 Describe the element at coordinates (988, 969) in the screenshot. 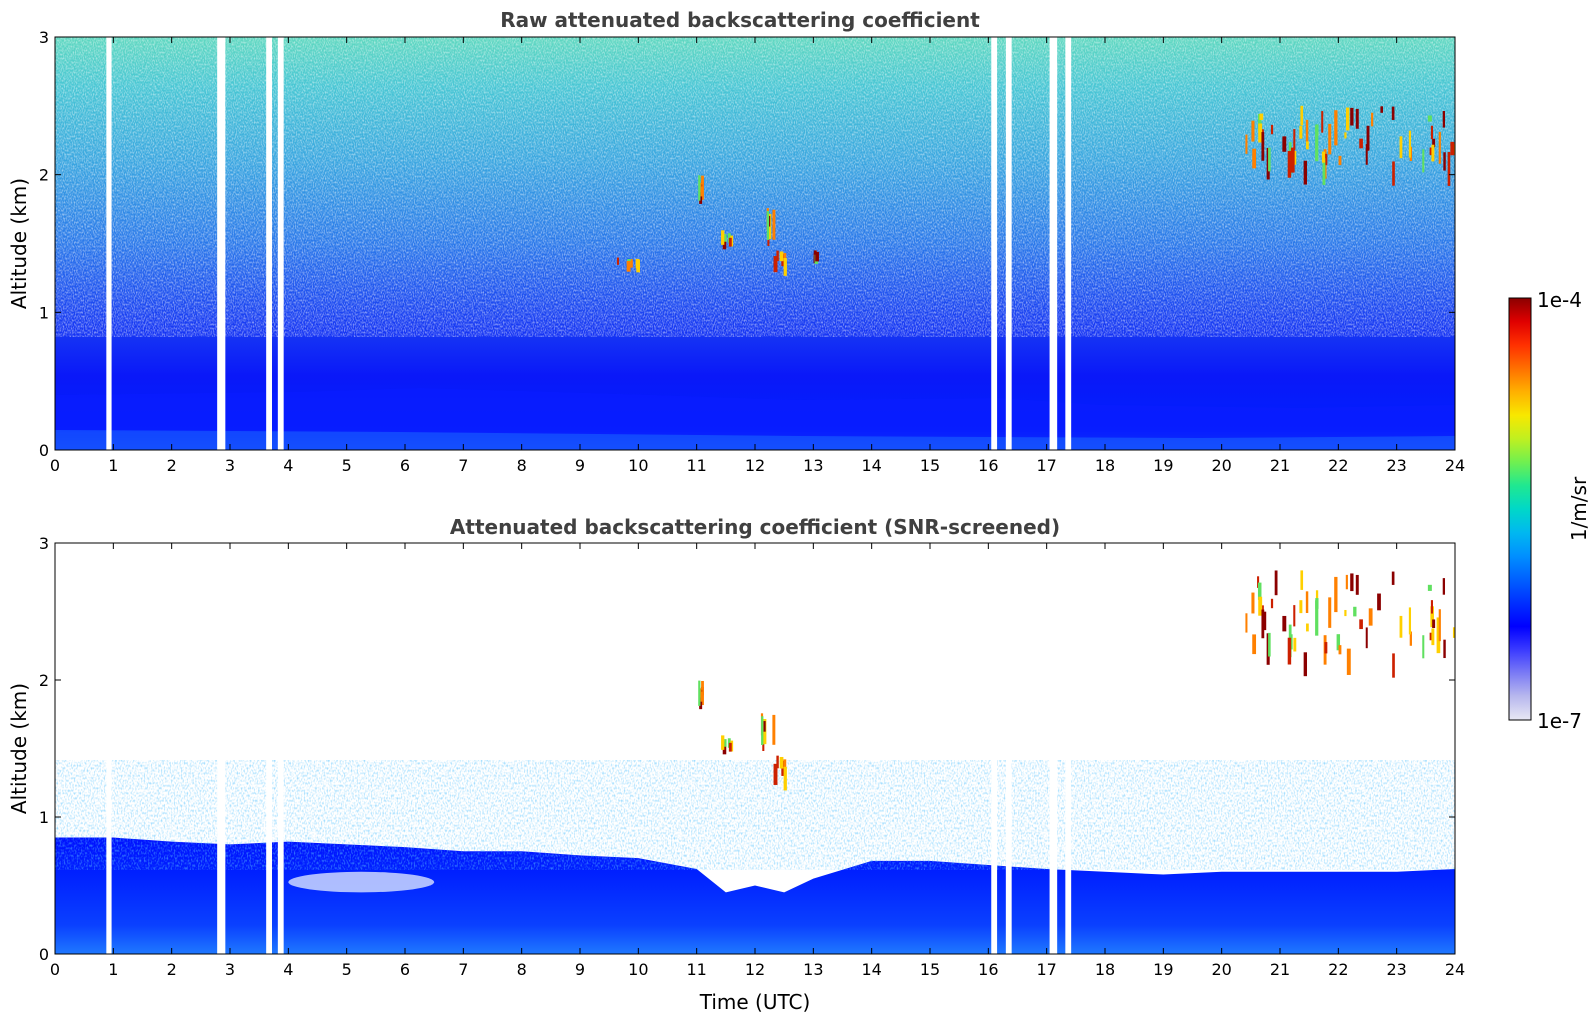

I see `screened-x-tick-label: 16` at that location.